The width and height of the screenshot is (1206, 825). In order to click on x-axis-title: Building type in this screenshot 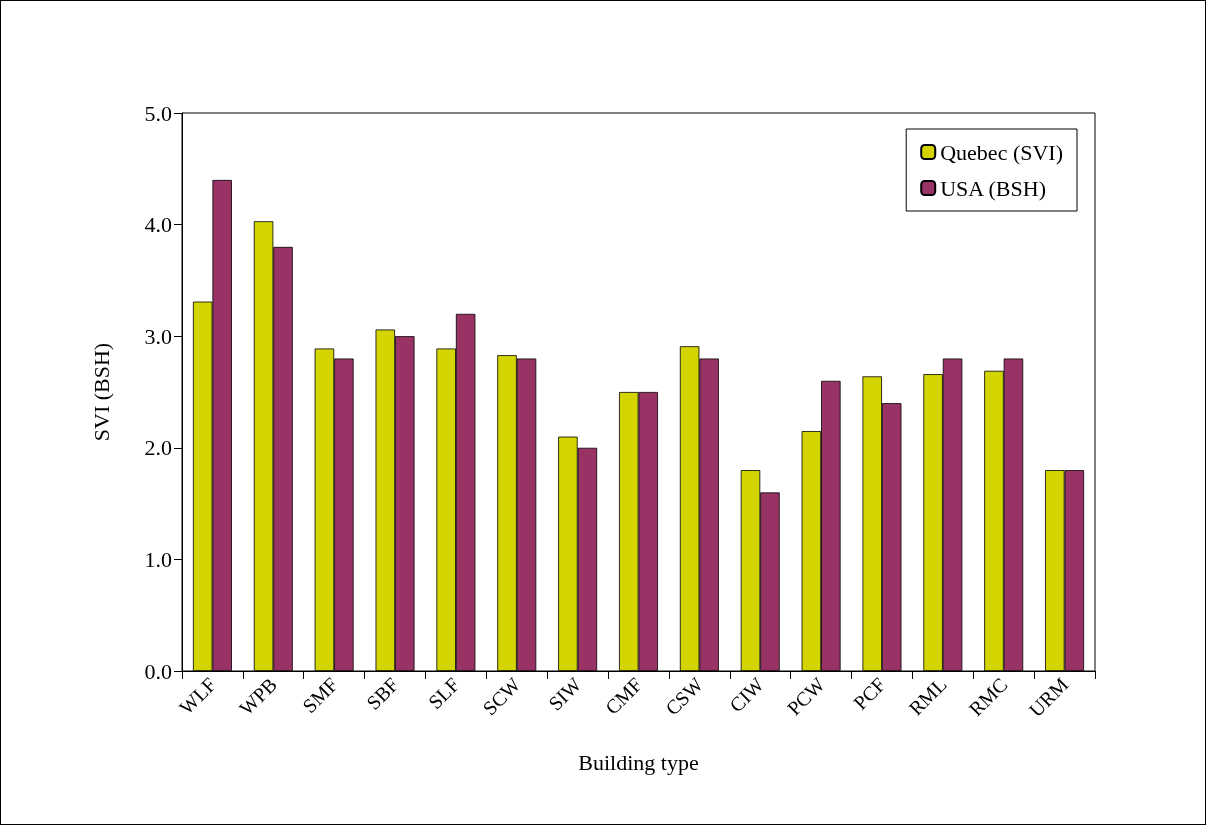, I will do `click(638, 762)`.